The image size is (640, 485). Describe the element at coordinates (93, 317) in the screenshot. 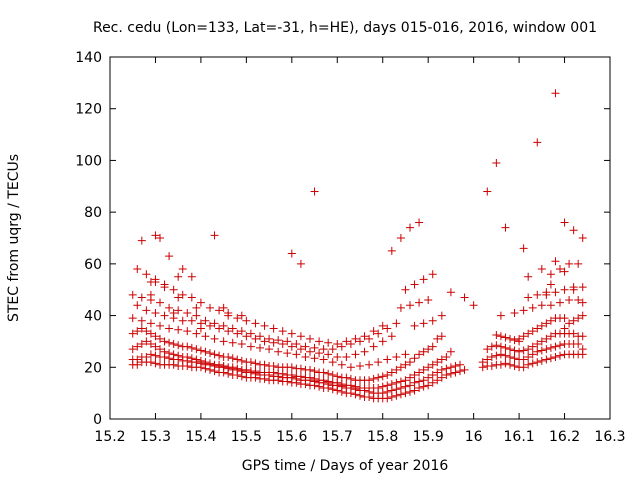

I see `y-tick-label: 40` at that location.